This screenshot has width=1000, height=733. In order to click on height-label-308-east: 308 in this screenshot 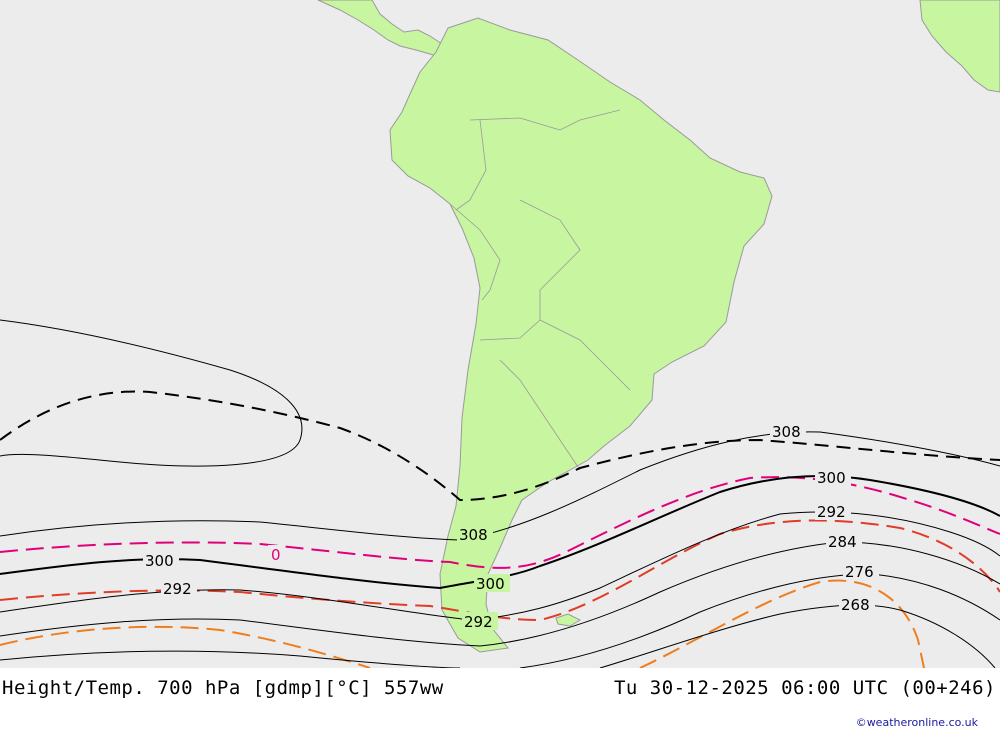, I will do `click(786, 432)`.